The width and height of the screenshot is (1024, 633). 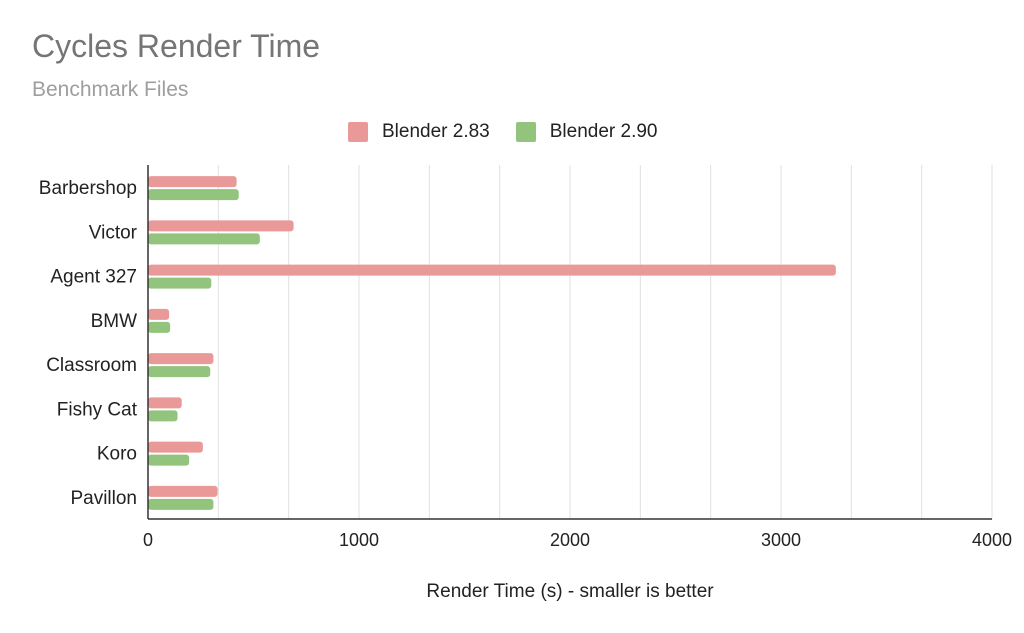 What do you see at coordinates (503, 132) in the screenshot?
I see `legend: Blender 2.83 Blender 2.90` at bounding box center [503, 132].